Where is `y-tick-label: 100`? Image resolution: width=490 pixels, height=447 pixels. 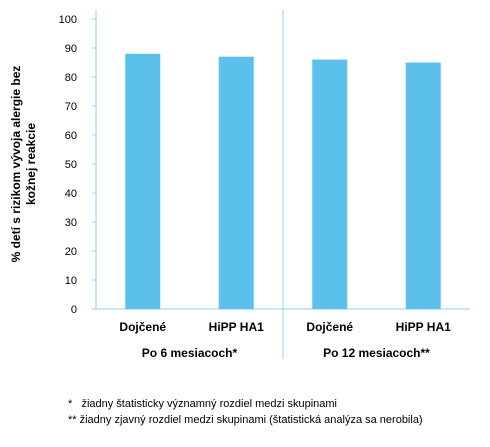
y-tick-label: 100 is located at coordinates (68, 20).